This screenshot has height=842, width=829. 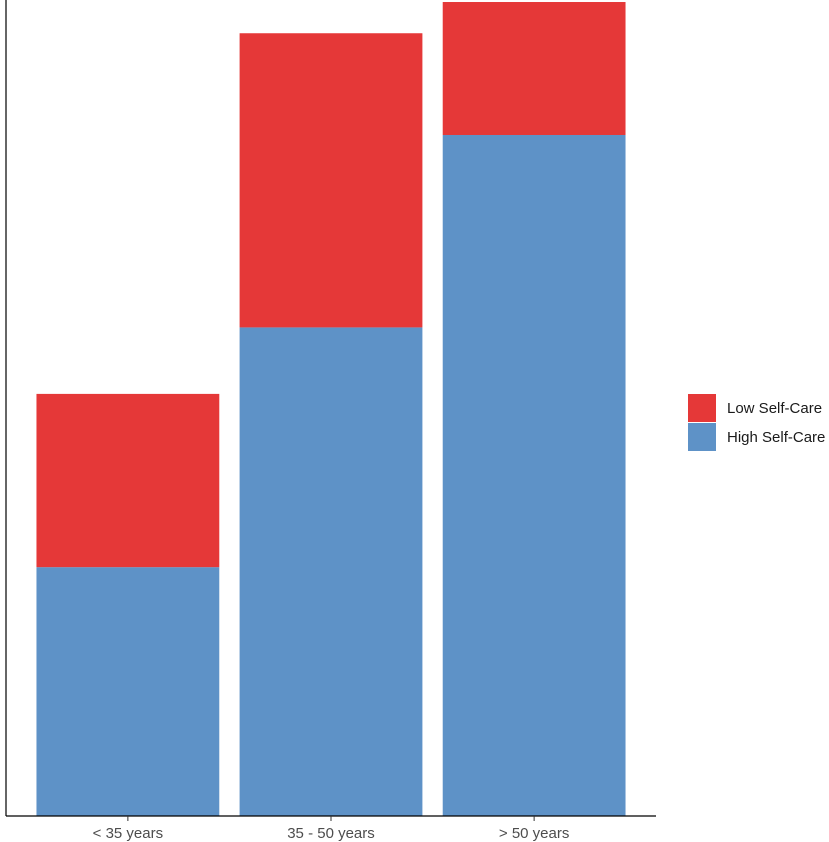 What do you see at coordinates (756, 422) in the screenshot?
I see `legend: Low Self-Care High Self-Care` at bounding box center [756, 422].